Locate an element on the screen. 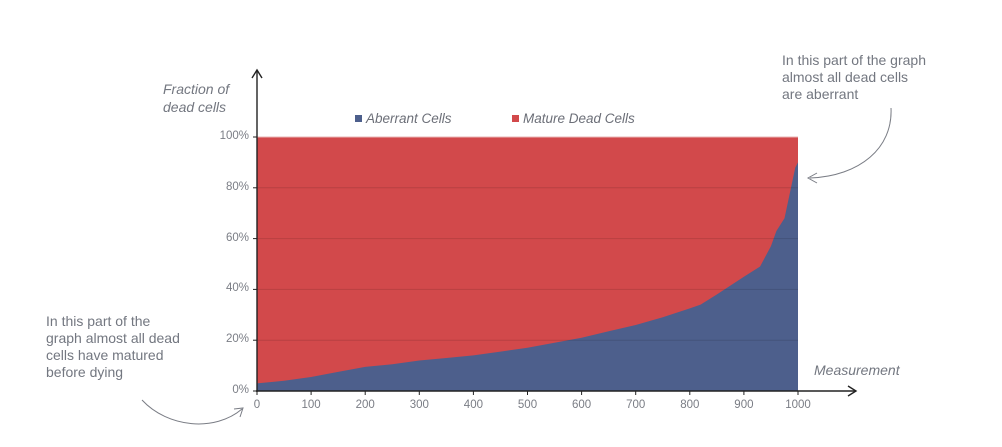  legend-item-aberrant: Aberrant Cells is located at coordinates (403, 118).